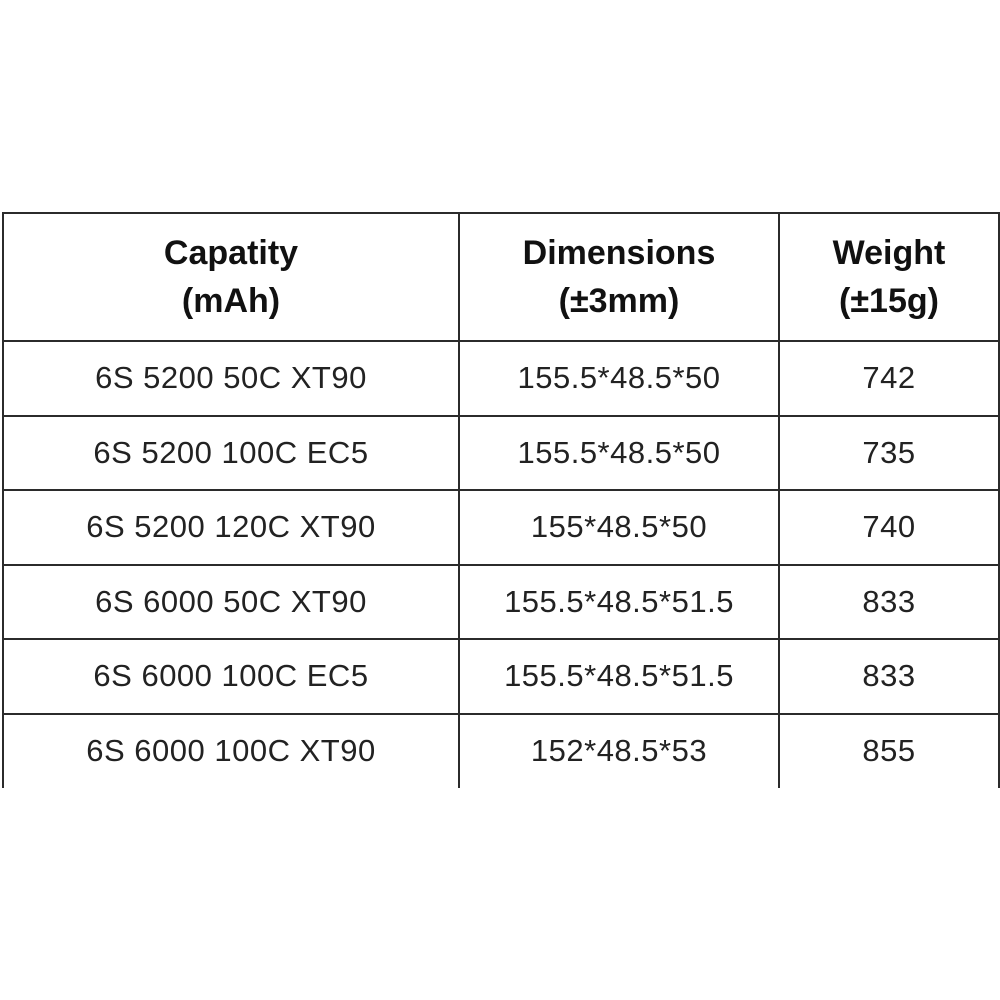 The image size is (1000, 1000). I want to click on cell-weight: 742, so click(889, 378).